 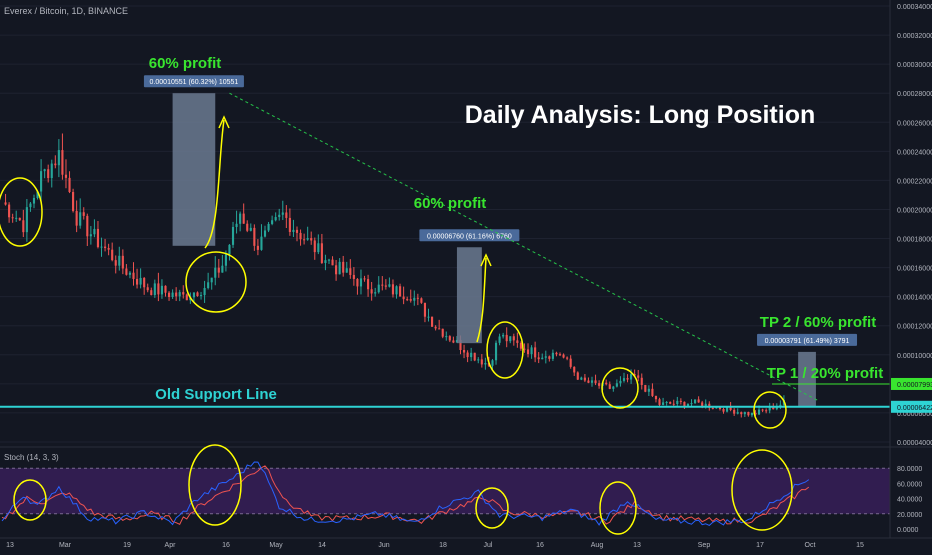 What do you see at coordinates (445, 491) in the screenshot?
I see `stoch-band` at bounding box center [445, 491].